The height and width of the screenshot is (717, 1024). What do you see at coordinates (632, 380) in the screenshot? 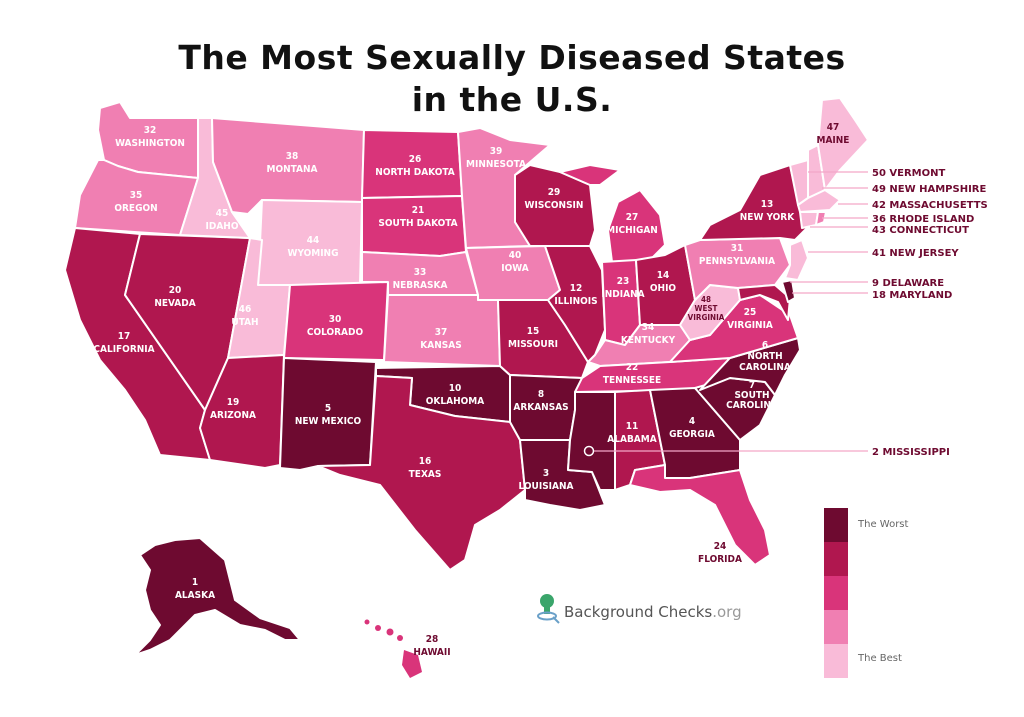
I see `label-tennessee-name: TENNESSEE` at bounding box center [632, 380].